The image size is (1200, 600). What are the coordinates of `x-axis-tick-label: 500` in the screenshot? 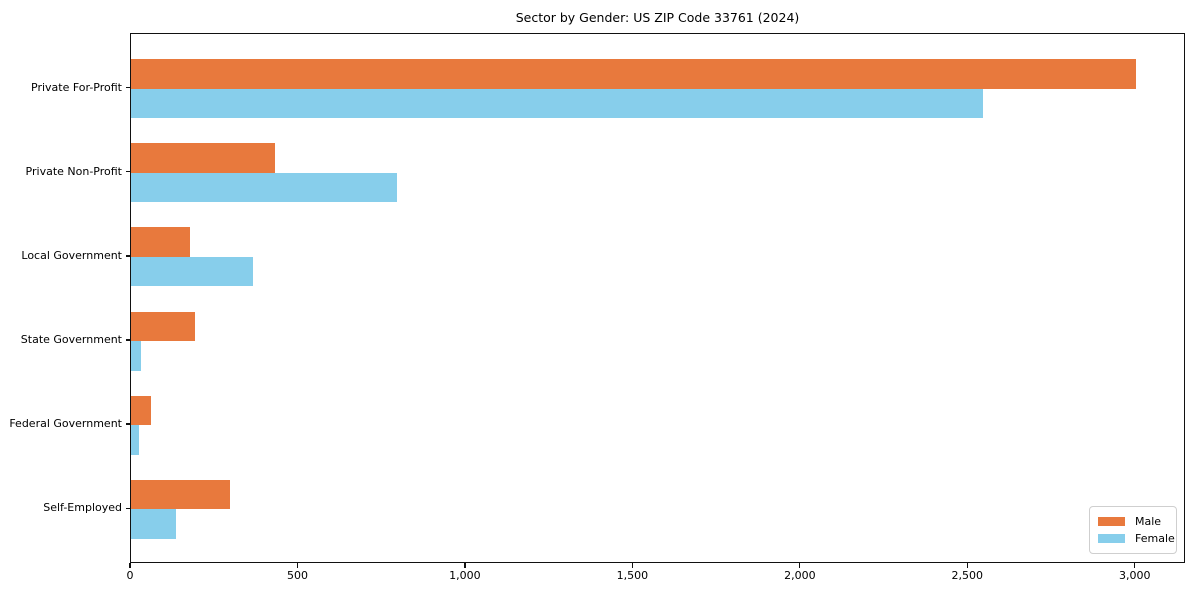 It's located at (297, 575).